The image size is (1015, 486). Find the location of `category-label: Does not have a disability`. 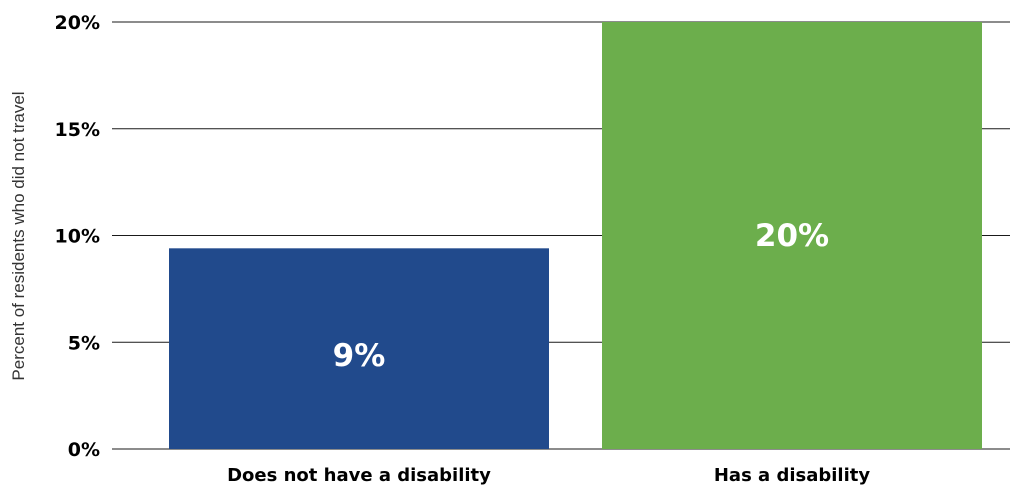

category-label: Does not have a disability is located at coordinates (359, 475).